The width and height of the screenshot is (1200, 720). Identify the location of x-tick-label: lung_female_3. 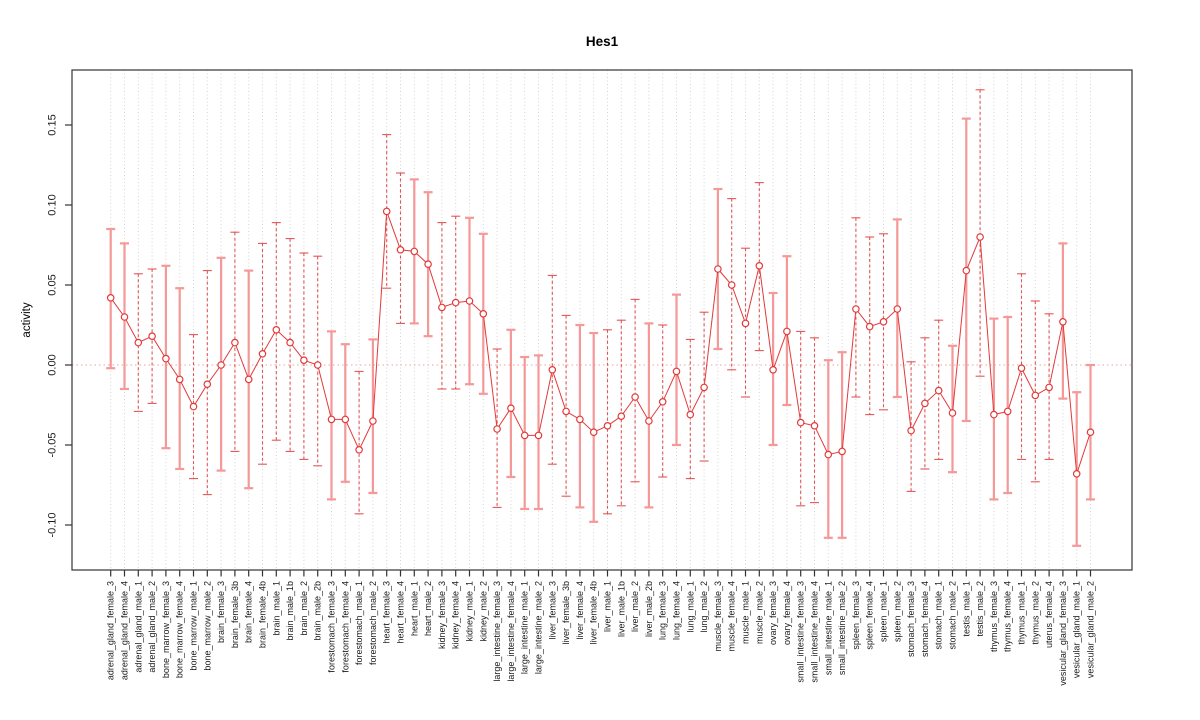
(663, 610).